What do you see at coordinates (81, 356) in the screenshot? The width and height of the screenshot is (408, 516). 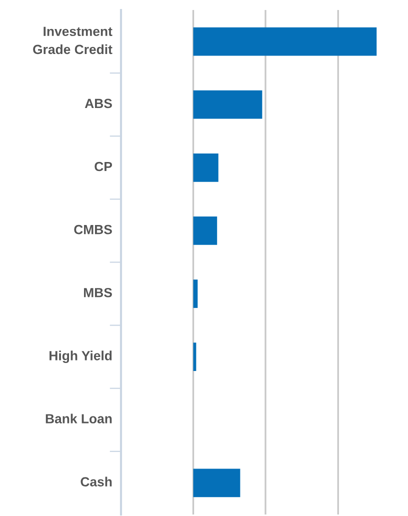 I see `y-tick-label: High Yield` at bounding box center [81, 356].